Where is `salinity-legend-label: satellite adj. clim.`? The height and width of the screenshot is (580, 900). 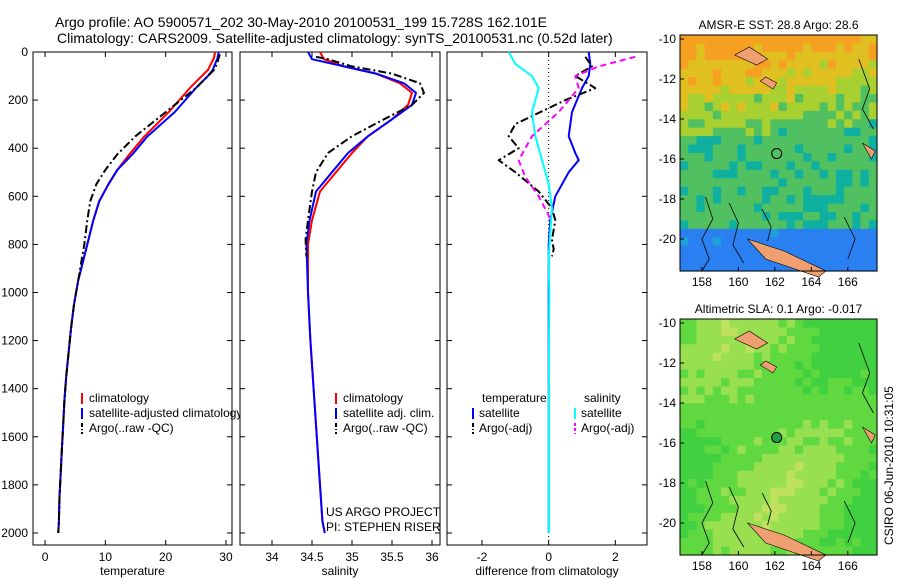 salinity-legend-label: satellite adj. clim. is located at coordinates (388, 413).